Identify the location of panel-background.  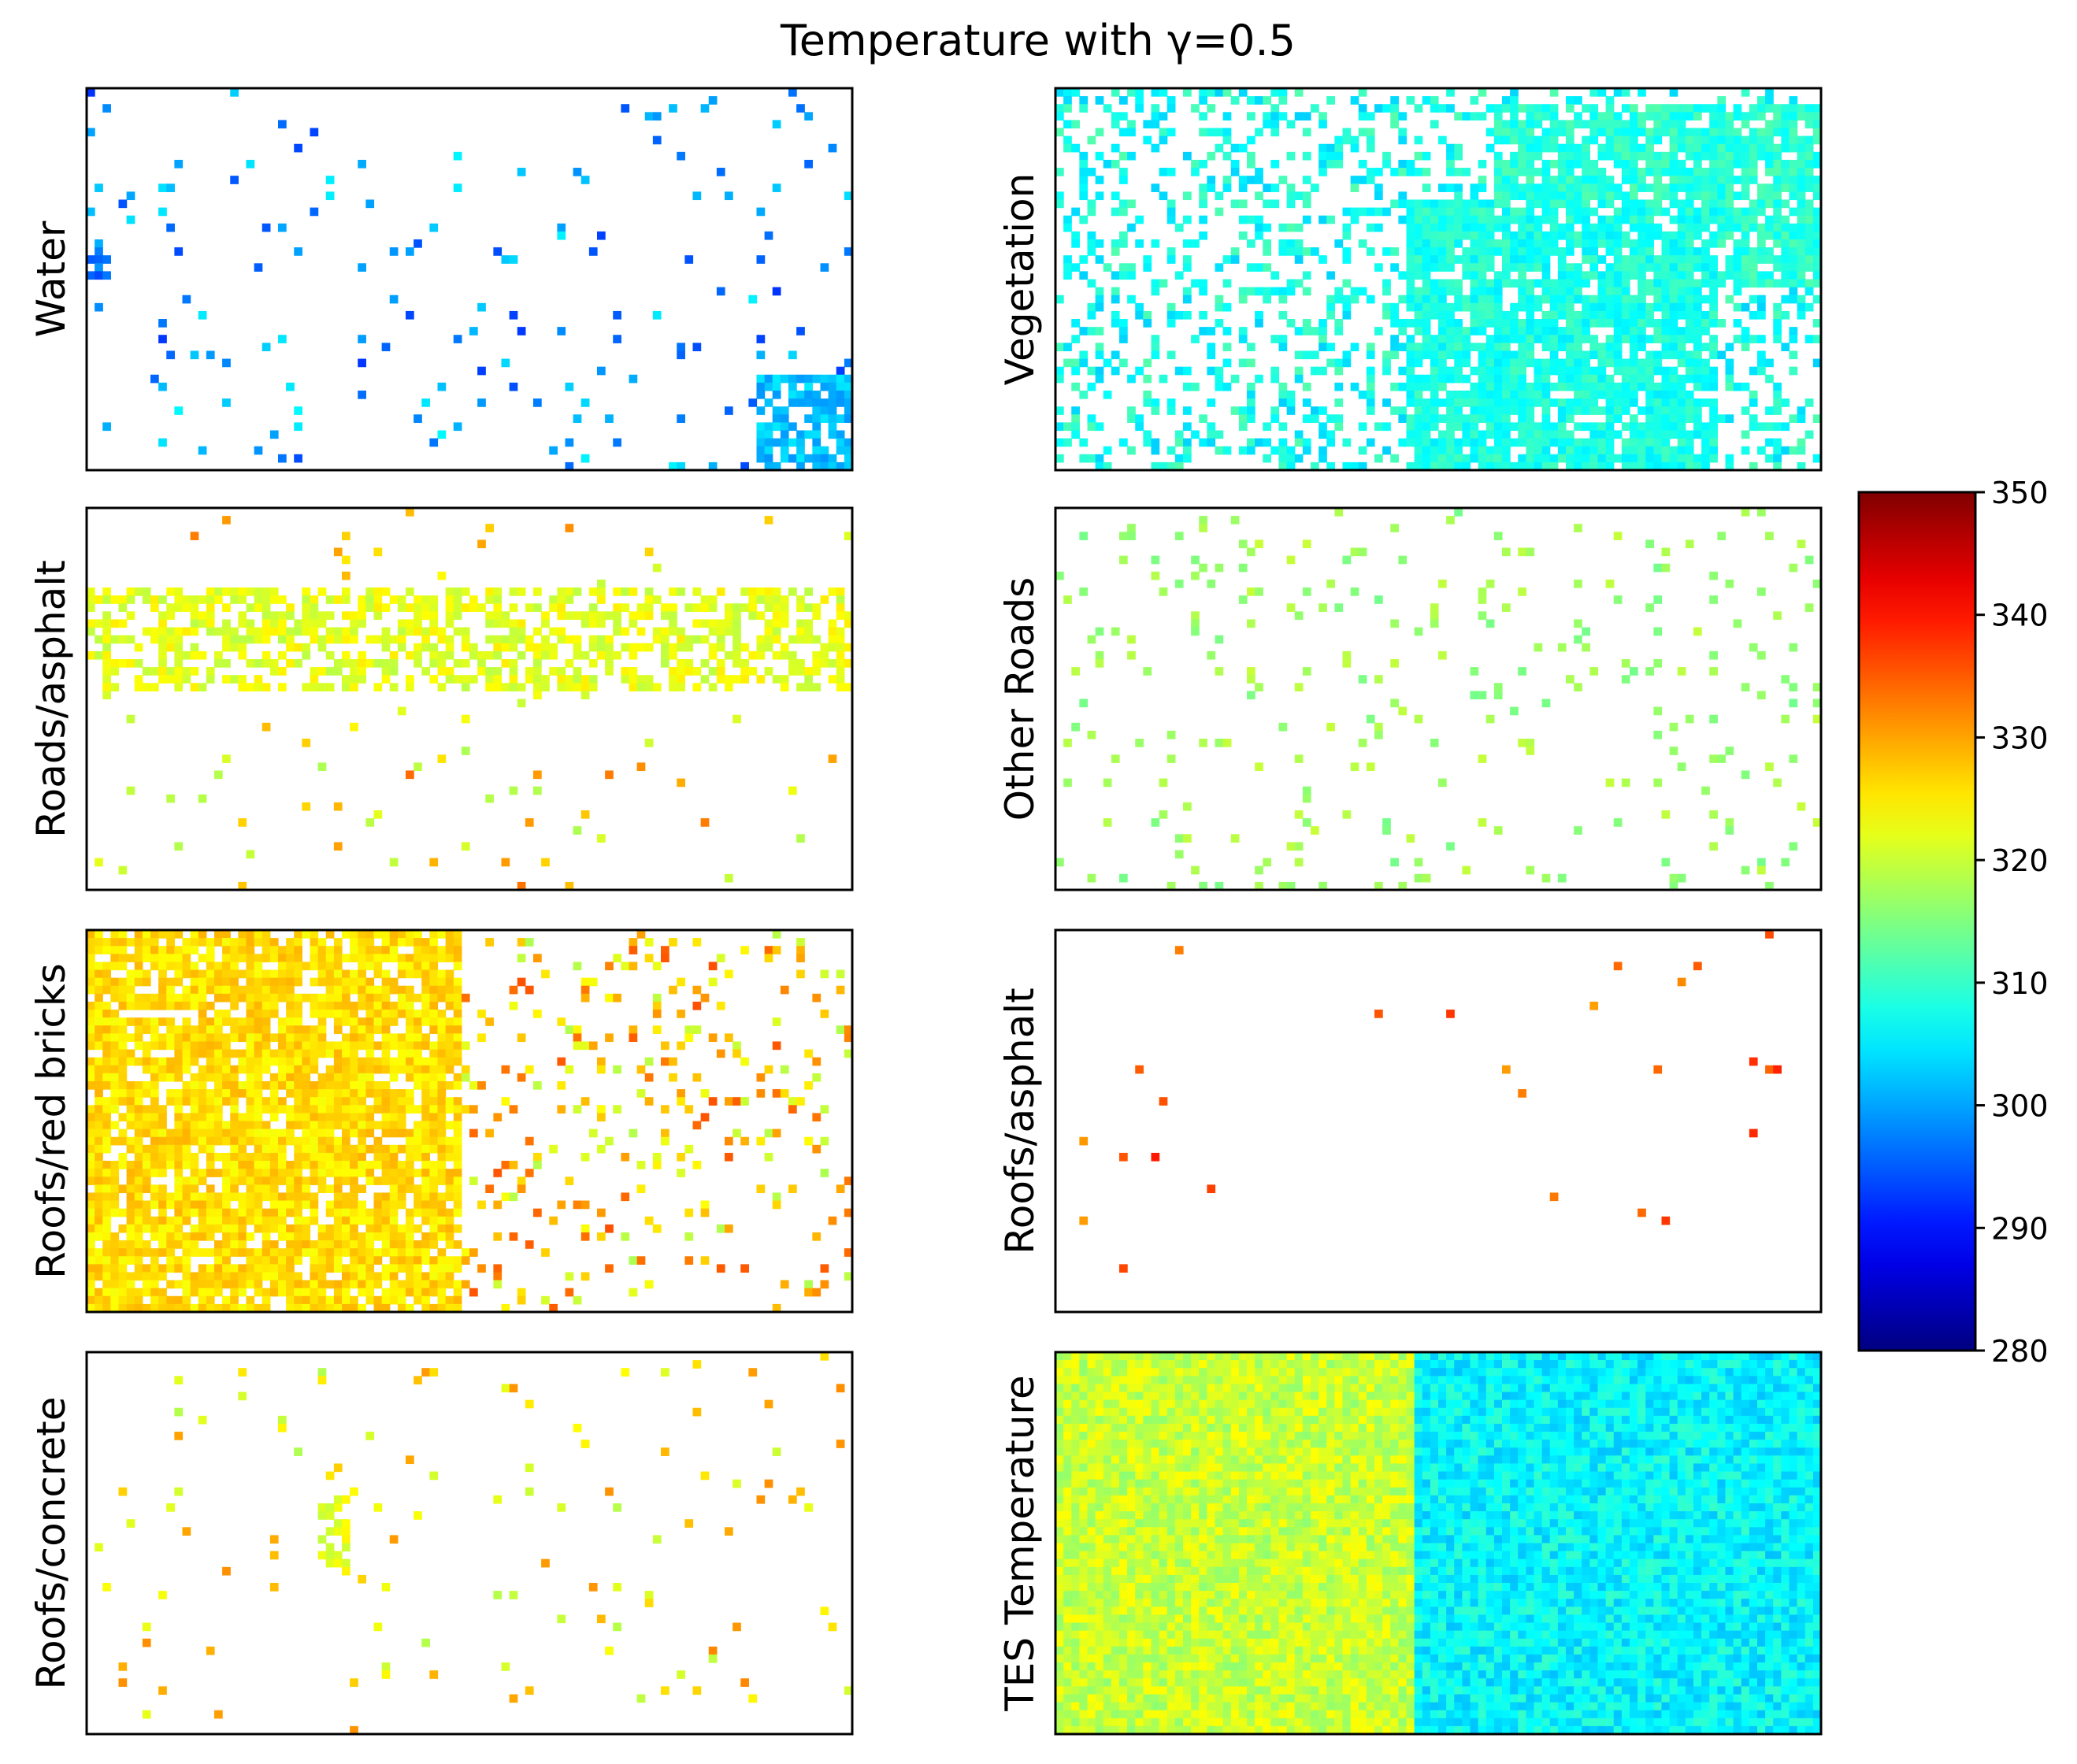
(1438, 699).